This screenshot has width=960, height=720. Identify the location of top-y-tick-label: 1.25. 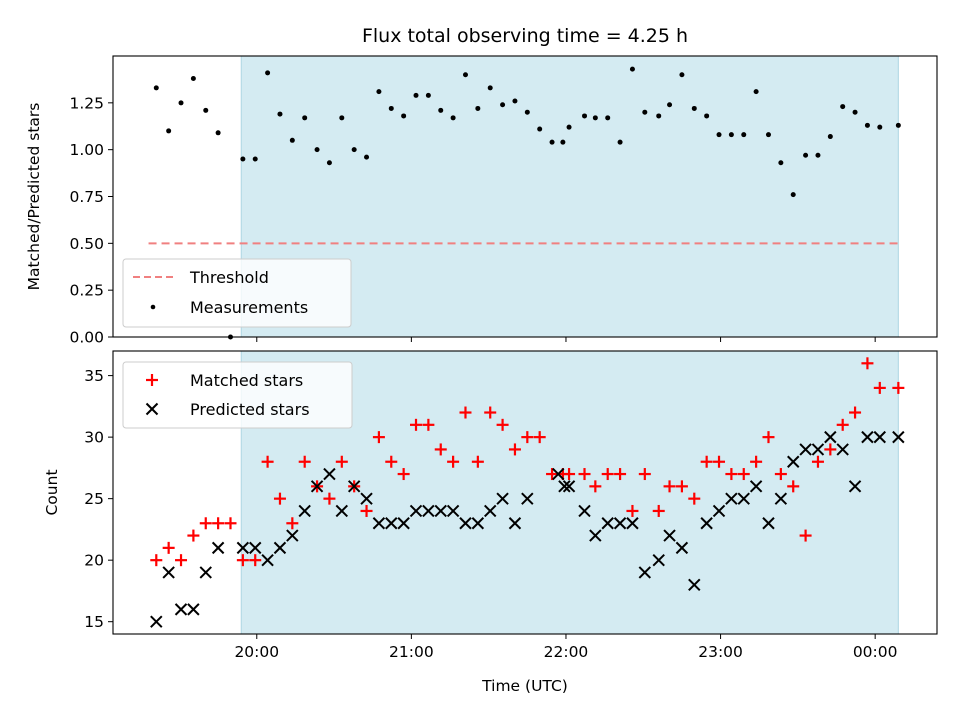
(86, 103).